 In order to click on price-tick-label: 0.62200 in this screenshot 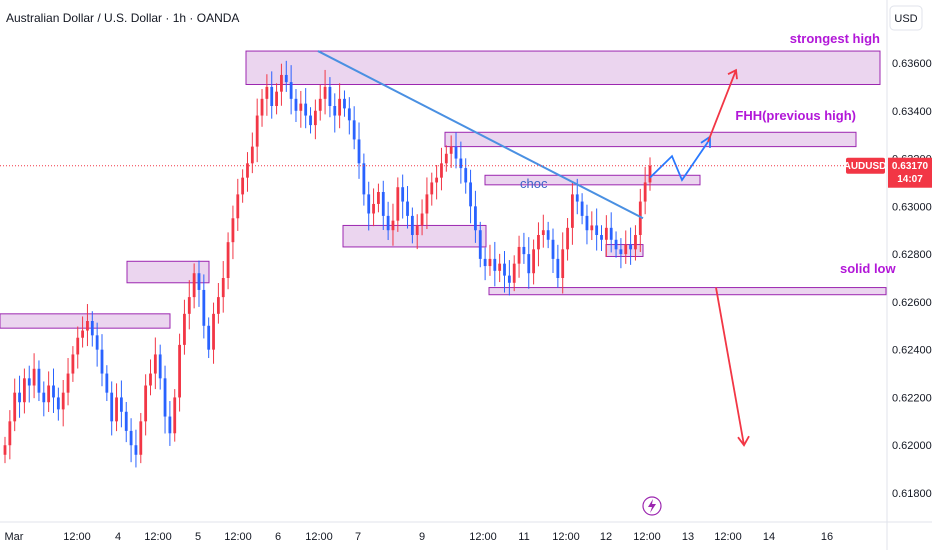, I will do `click(912, 398)`.